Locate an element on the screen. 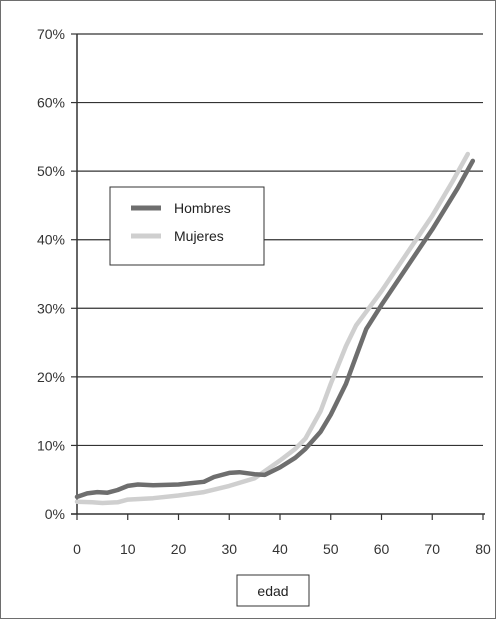 The height and width of the screenshot is (622, 498). y-tick-label-1: 10% is located at coordinates (51, 445).